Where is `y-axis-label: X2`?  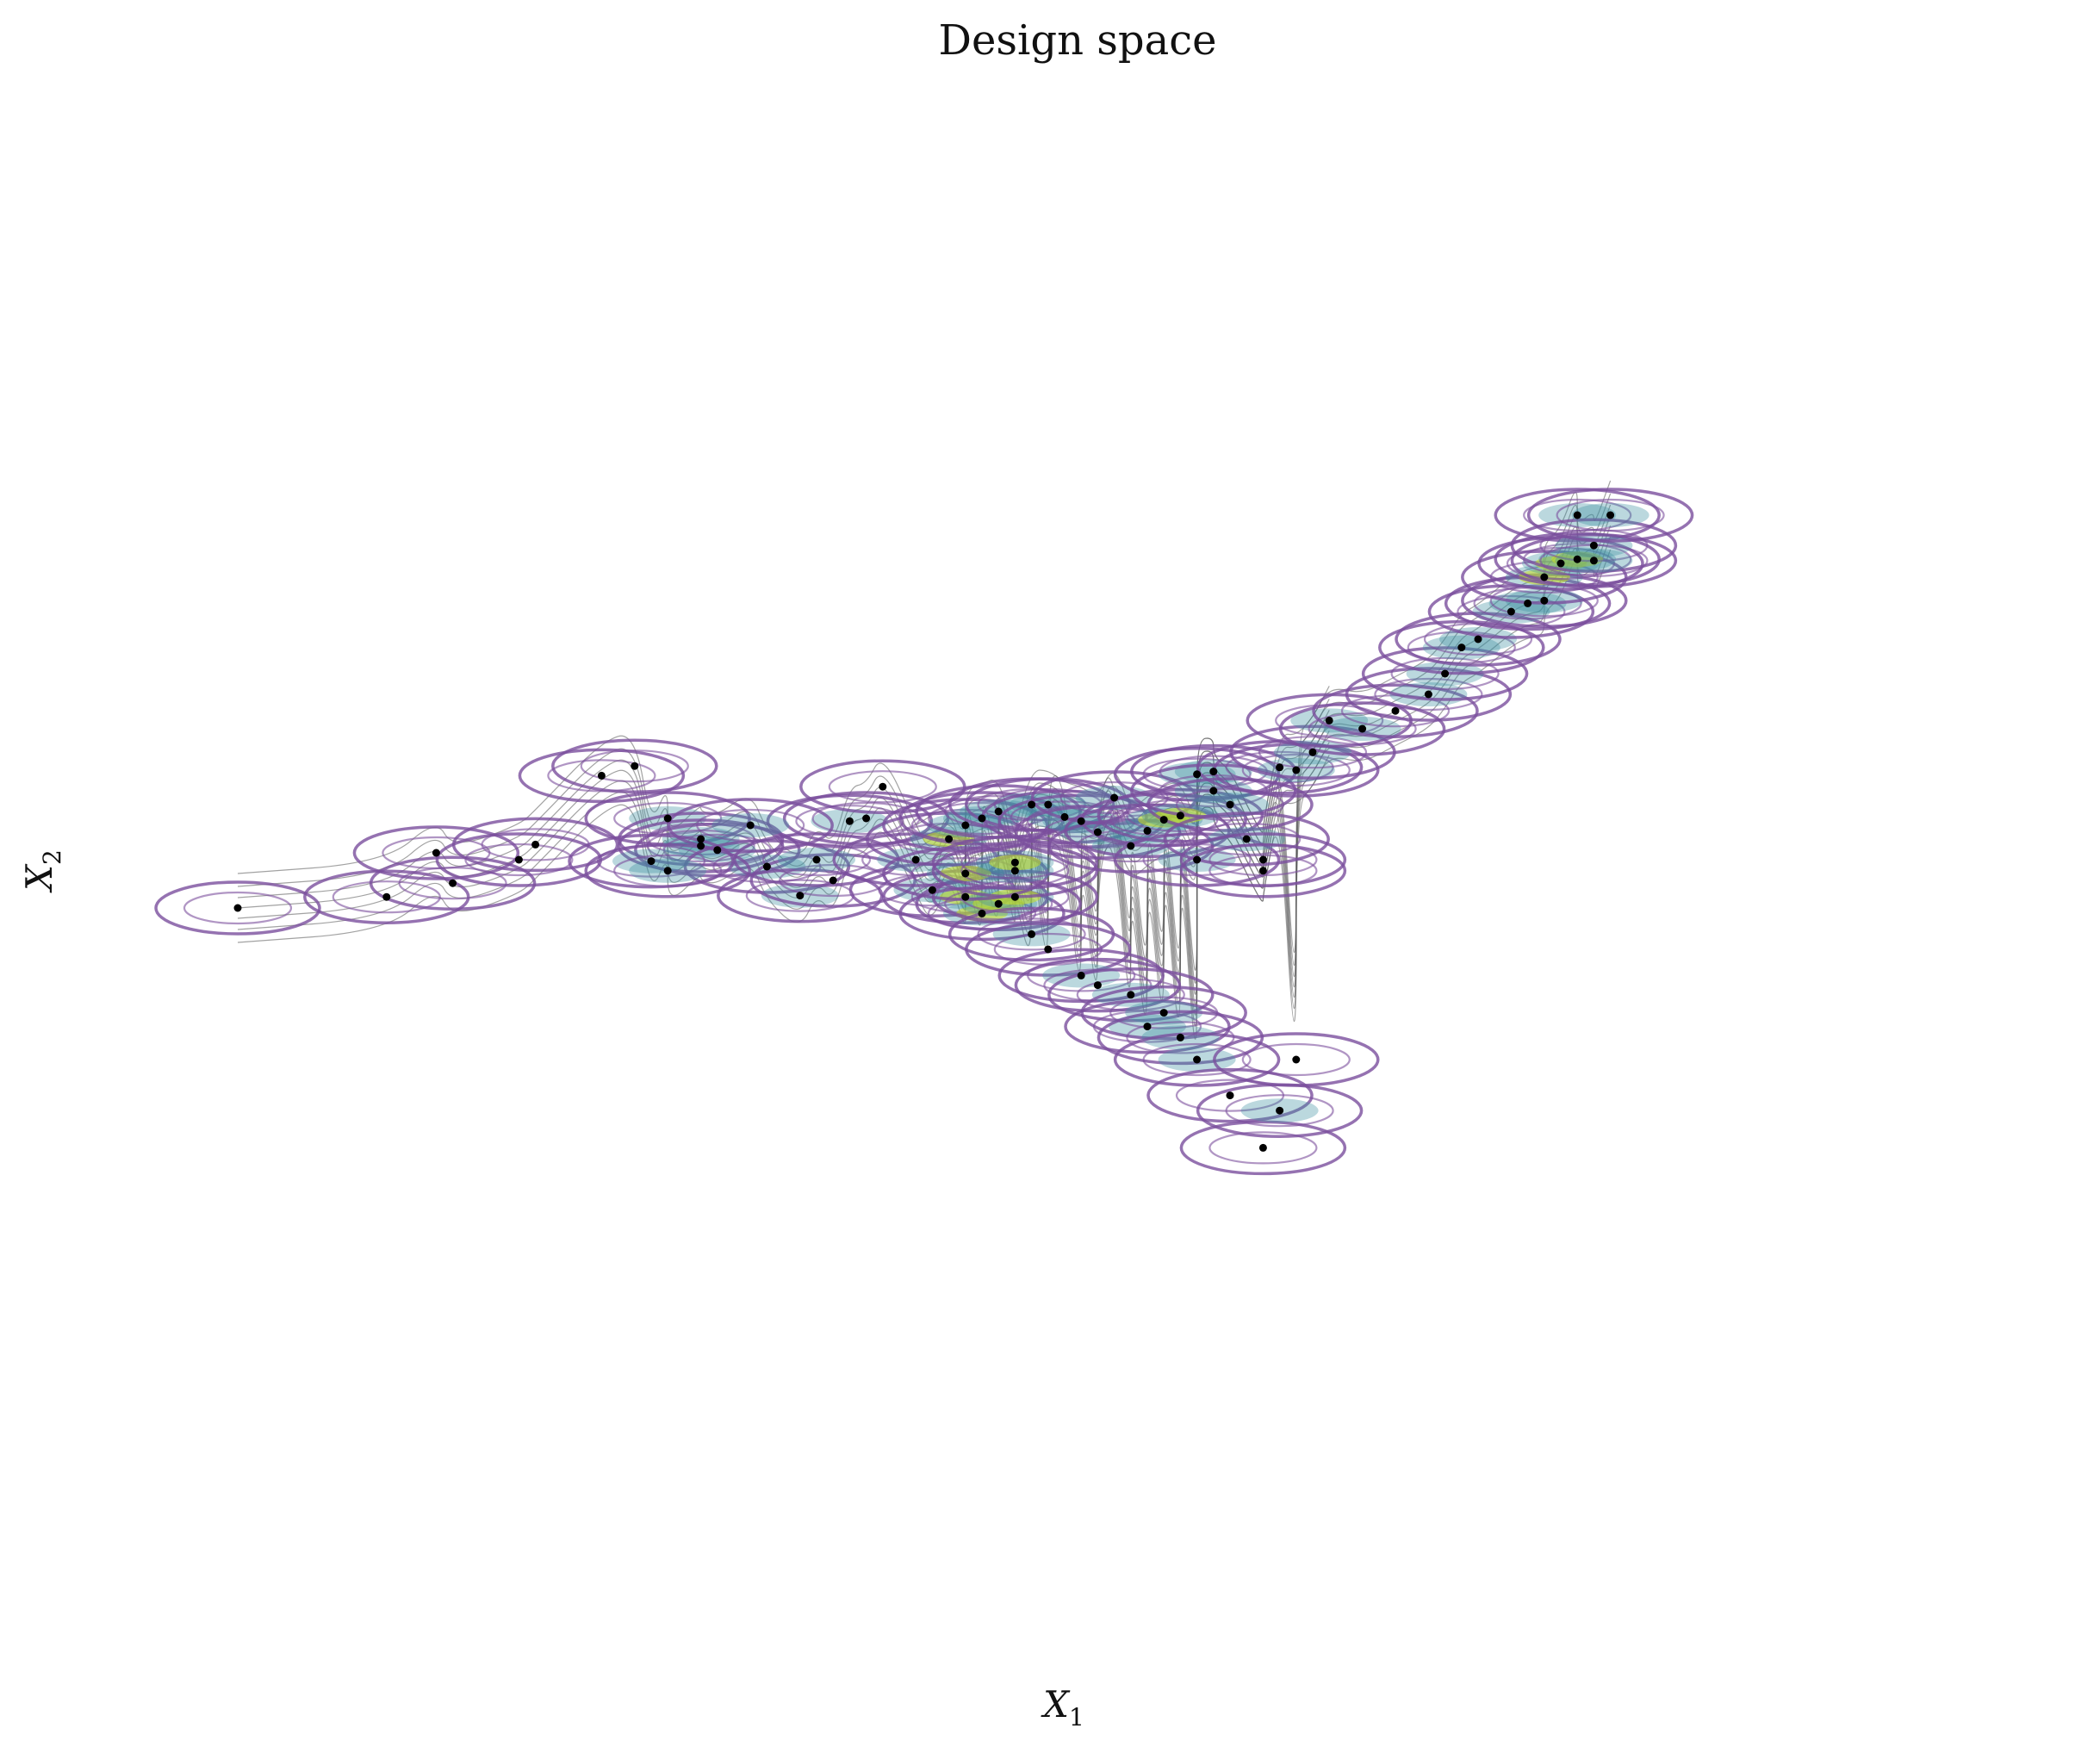 y-axis-label: X2 is located at coordinates (42, 871).